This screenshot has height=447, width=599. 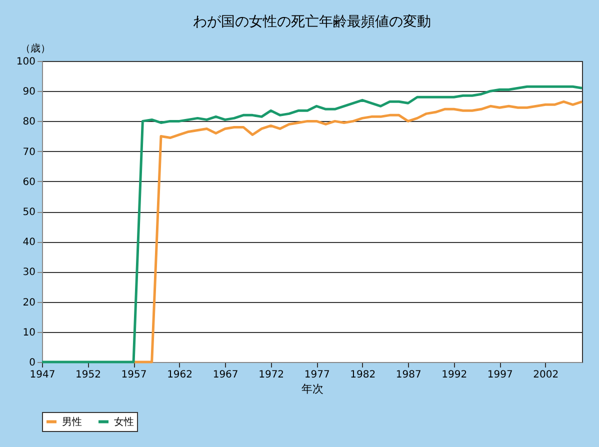 What do you see at coordinates (29, 242) in the screenshot?
I see `y-tick-label: 40` at bounding box center [29, 242].